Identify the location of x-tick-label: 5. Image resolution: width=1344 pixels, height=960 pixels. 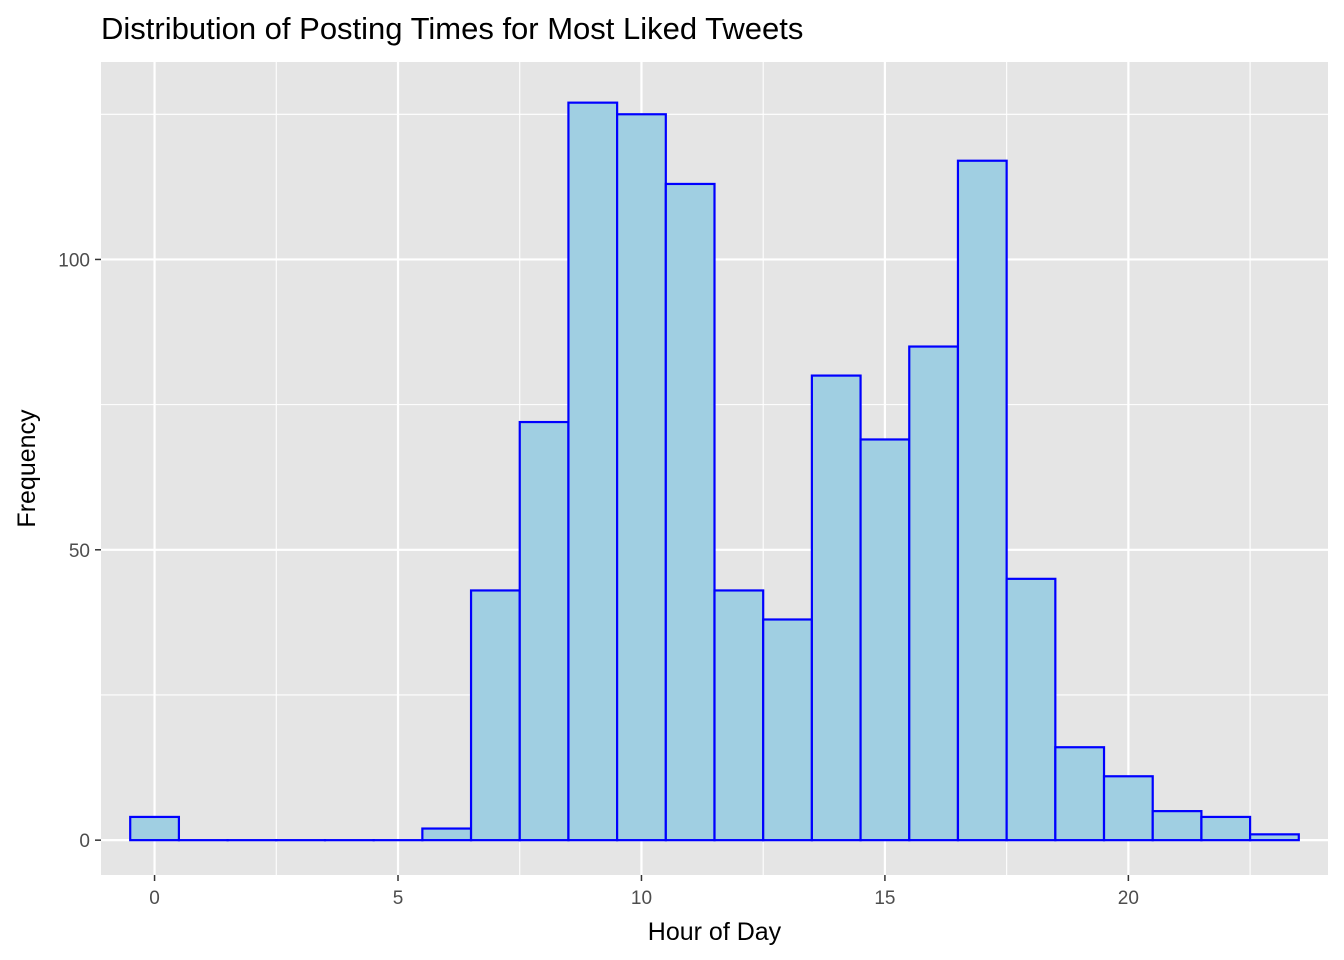
(398, 898).